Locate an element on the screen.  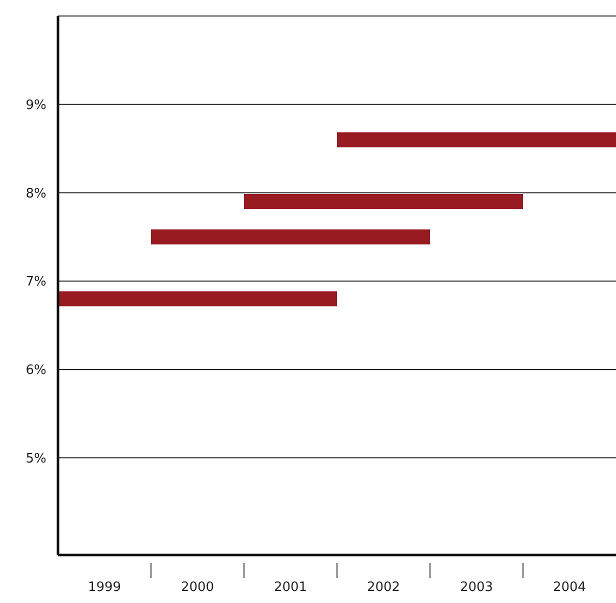
x-tick-label: 2003 is located at coordinates (477, 587).